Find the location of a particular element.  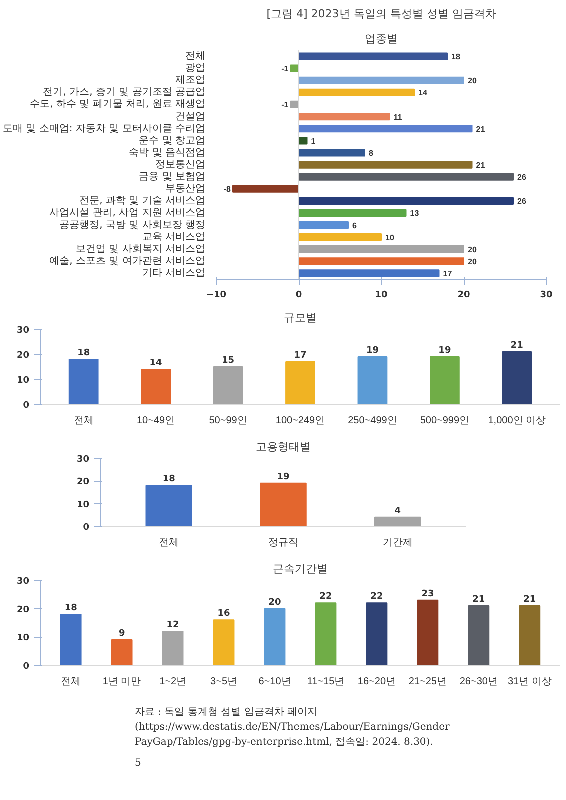

chart-title: [그림 4] 2023년 독일의 특성별 성별 임금격차 is located at coordinates (381, 14).